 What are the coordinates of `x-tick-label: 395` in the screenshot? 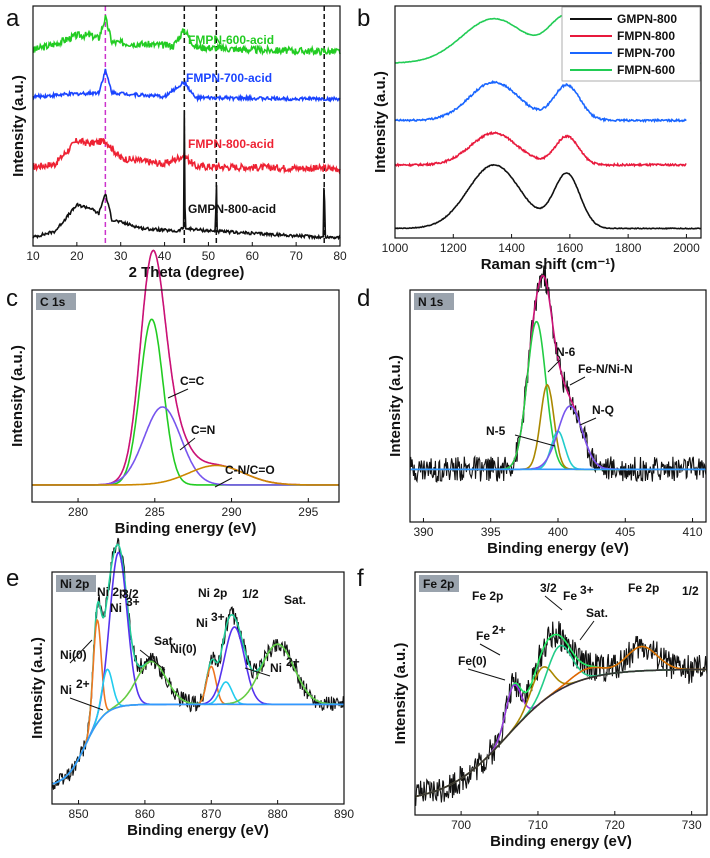 It's located at (491, 532).